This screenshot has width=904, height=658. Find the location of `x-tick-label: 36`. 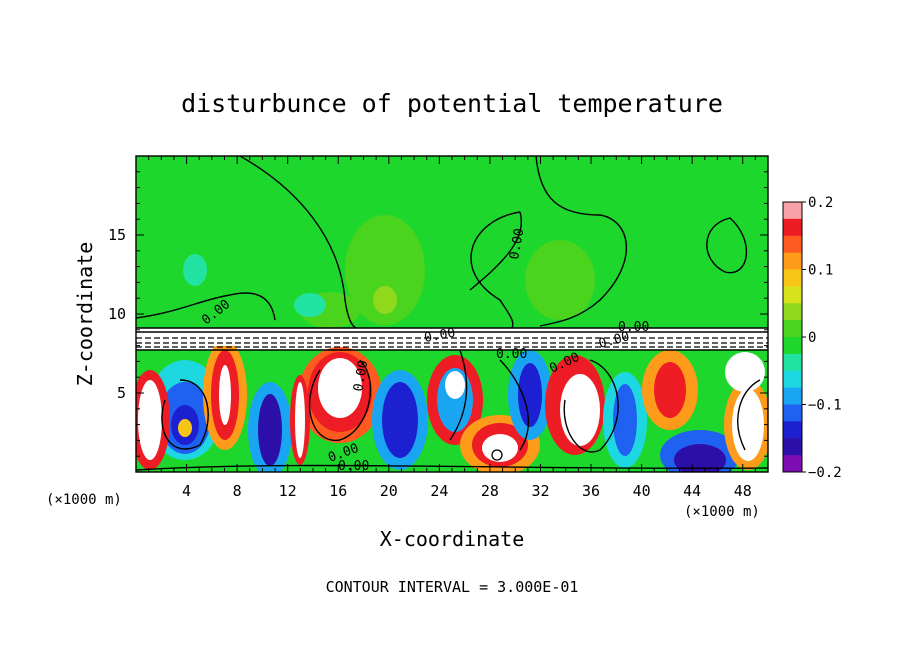

x-tick-label: 36 is located at coordinates (591, 491).